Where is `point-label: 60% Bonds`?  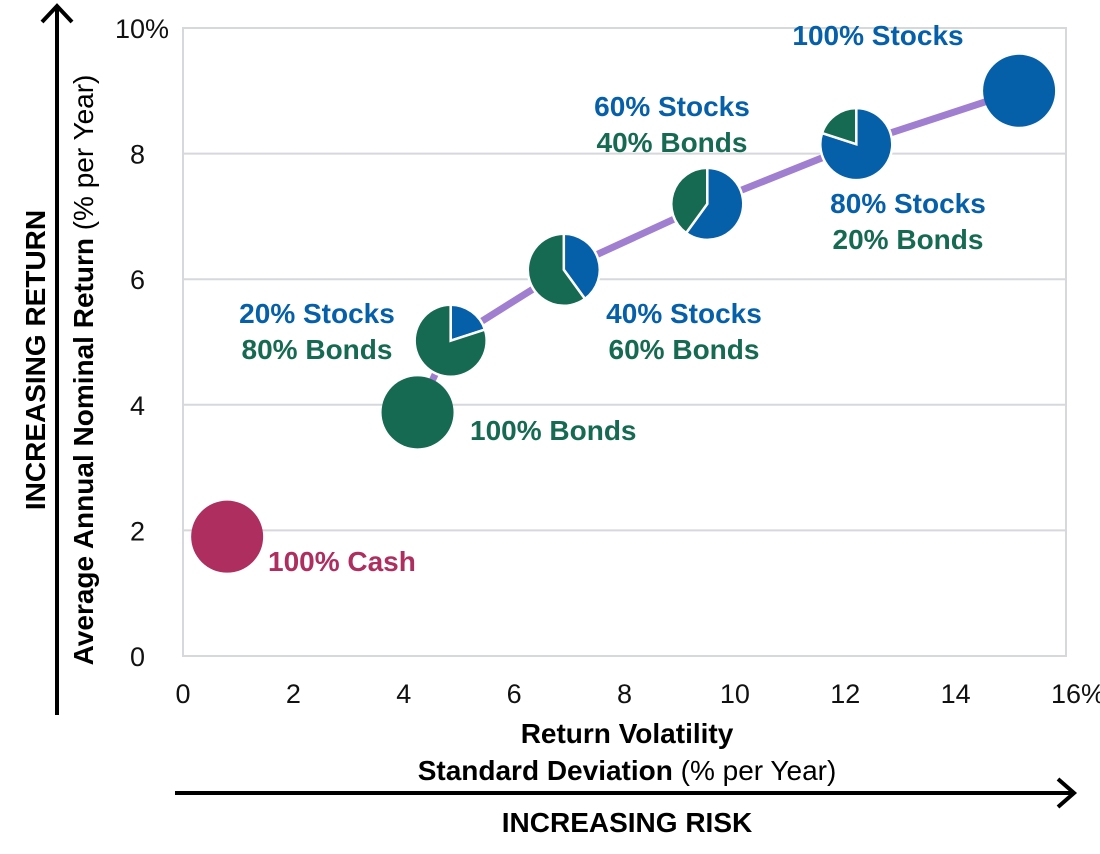 point-label: 60% Bonds is located at coordinates (684, 349).